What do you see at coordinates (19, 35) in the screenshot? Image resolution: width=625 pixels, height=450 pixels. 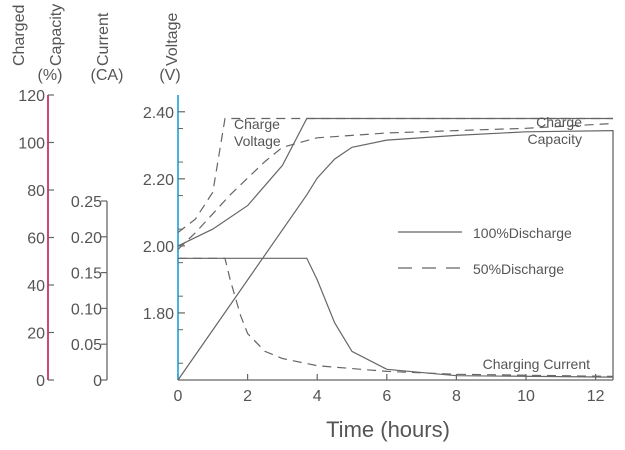 I see `capacity-axis-title: Charged` at bounding box center [19, 35].